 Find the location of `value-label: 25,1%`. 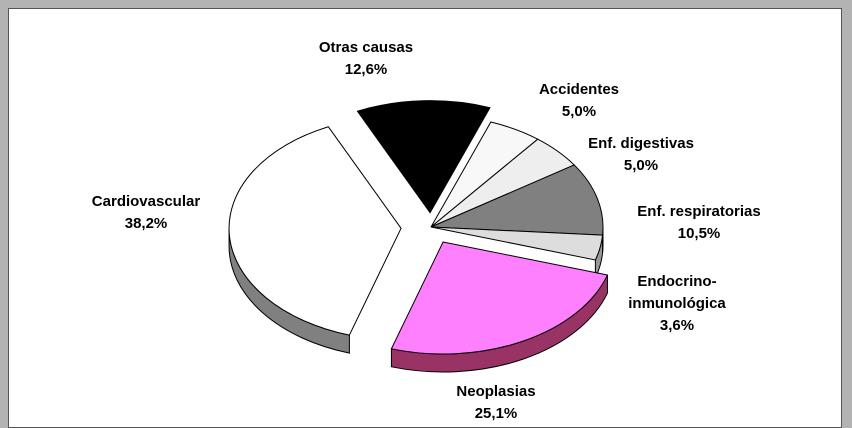

value-label: 25,1% is located at coordinates (495, 414).